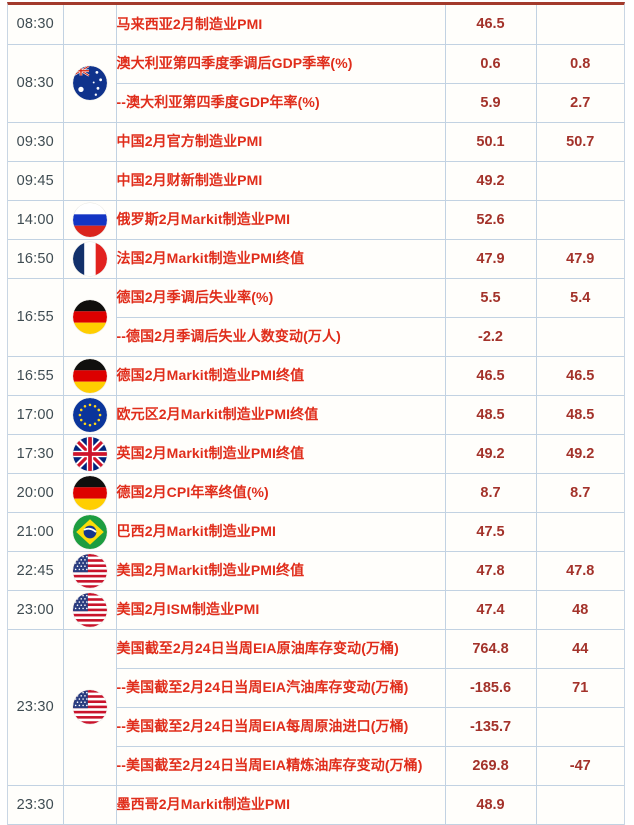 The height and width of the screenshot is (825, 634). I want to click on event-actual-value: 47.9, so click(491, 259).